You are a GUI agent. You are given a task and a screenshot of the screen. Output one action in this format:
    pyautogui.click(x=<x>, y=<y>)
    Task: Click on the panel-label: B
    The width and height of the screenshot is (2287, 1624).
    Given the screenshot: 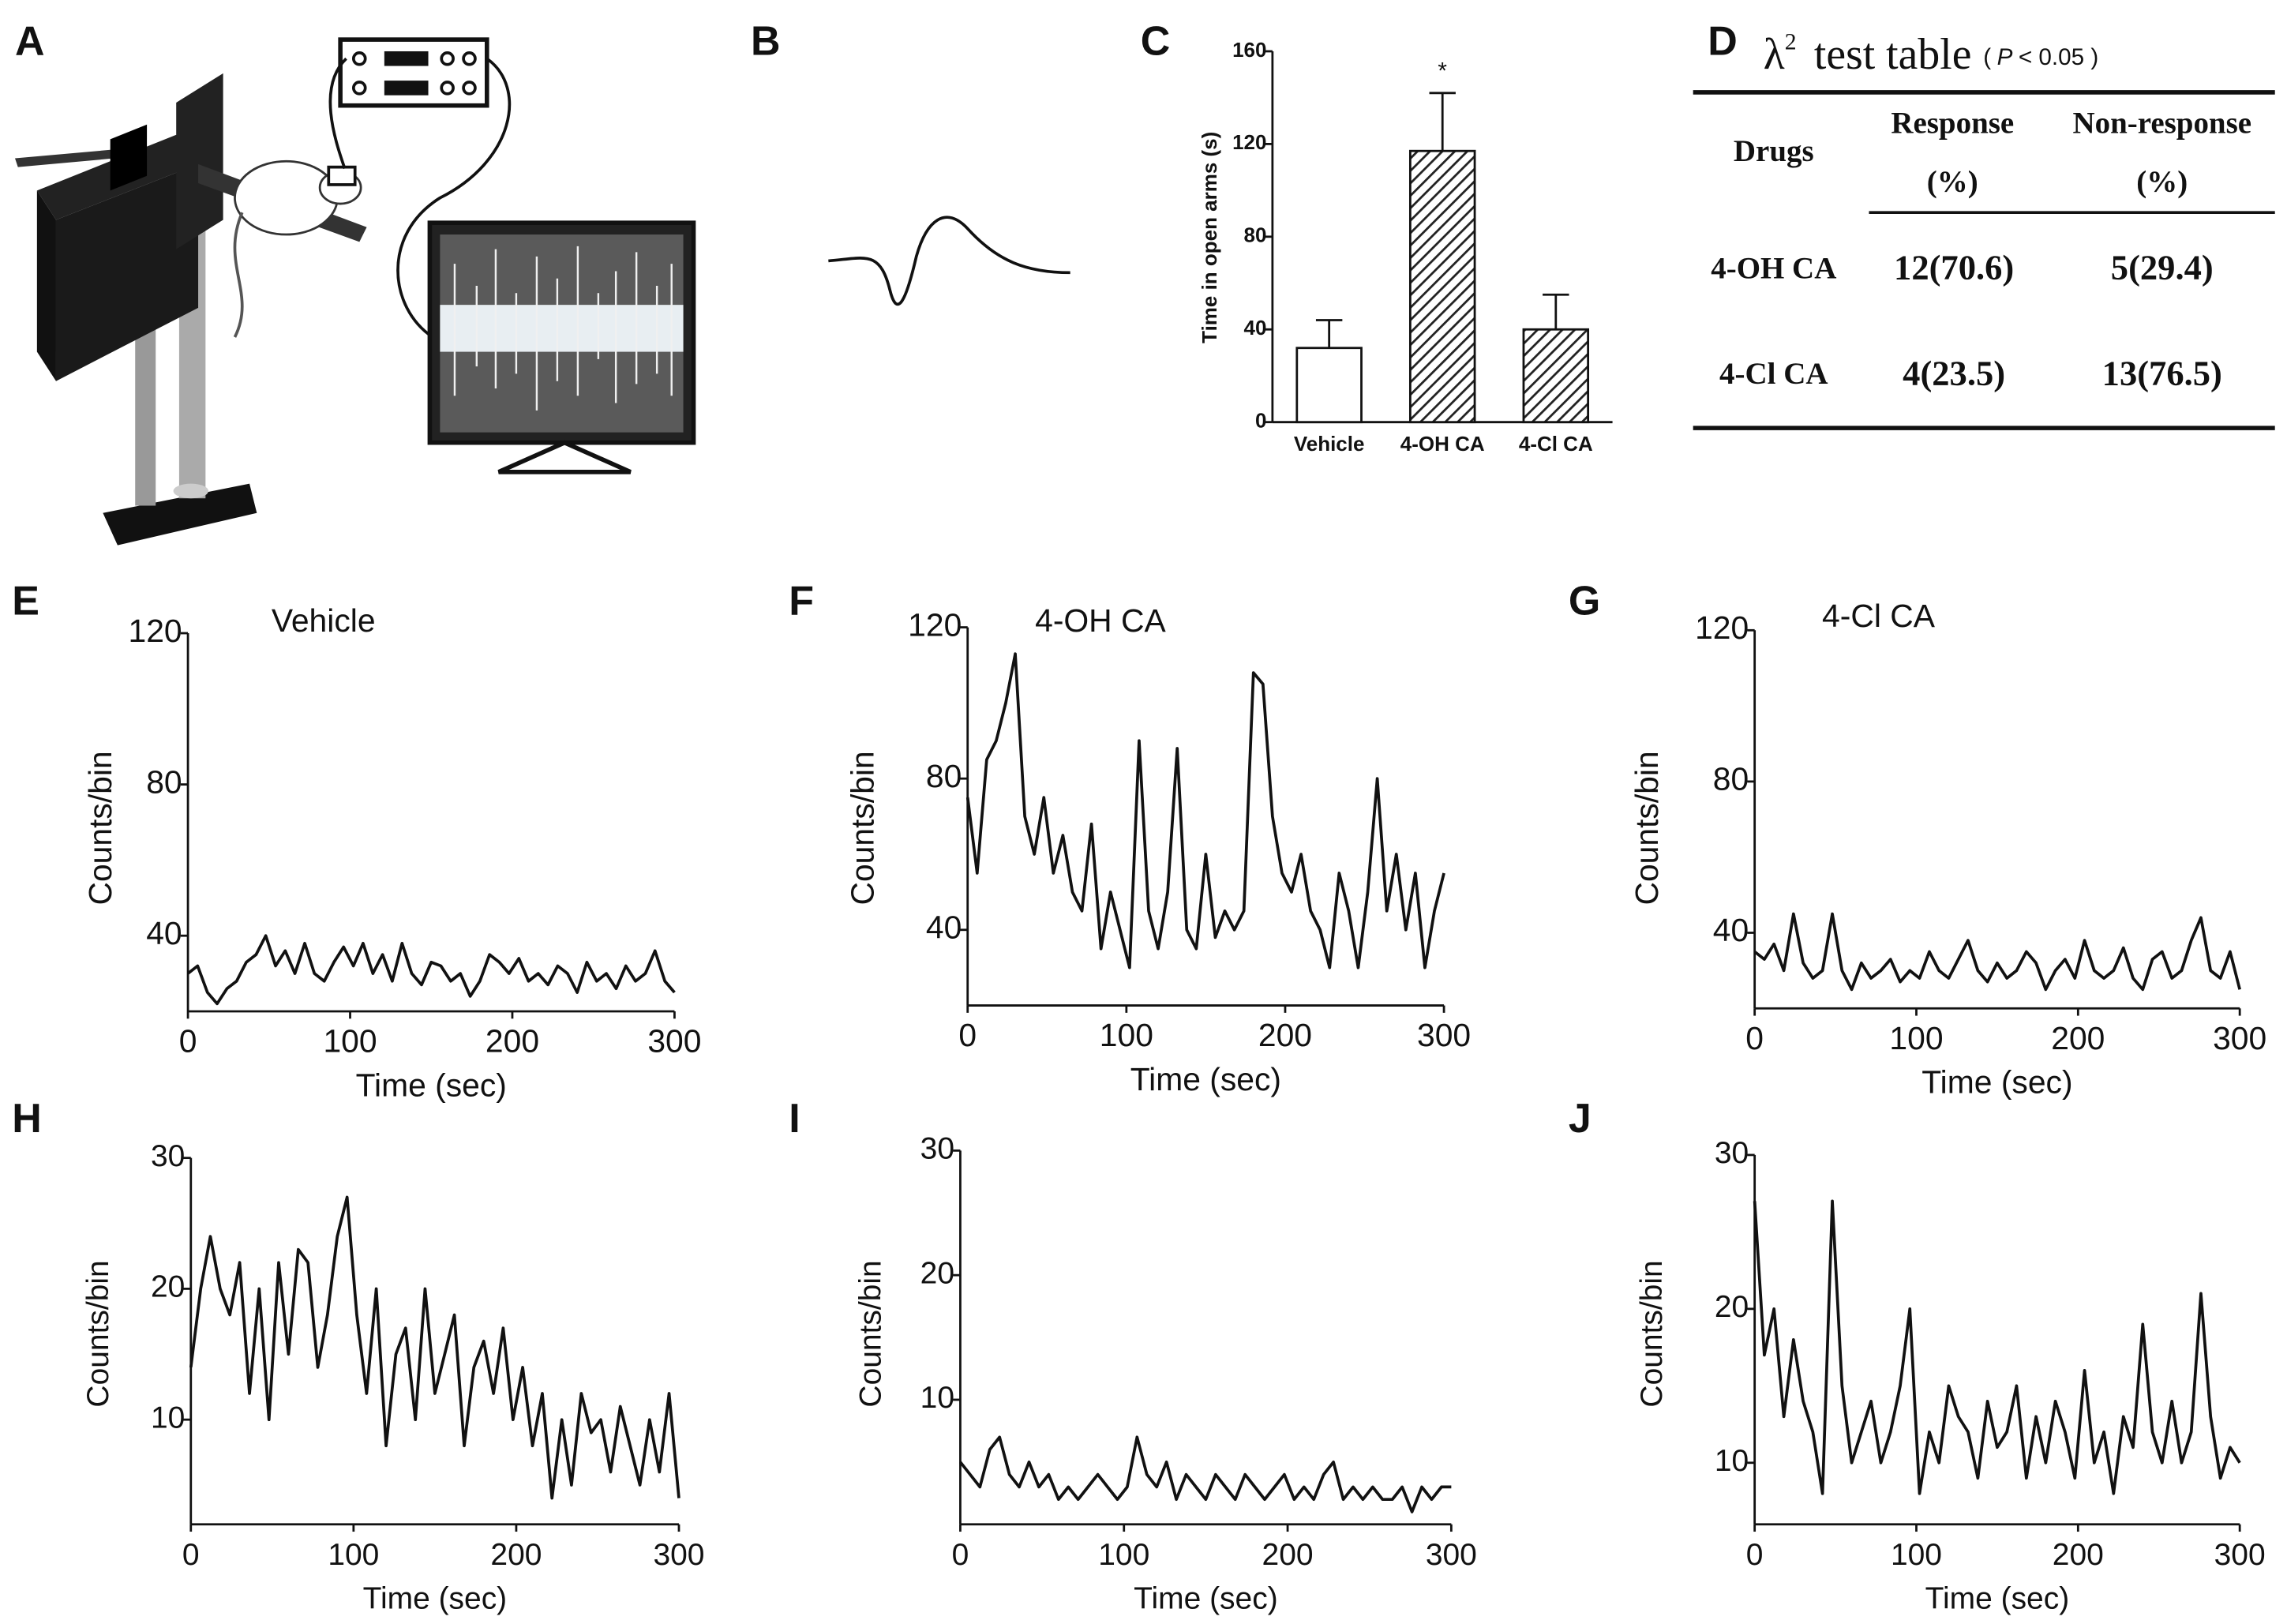 What is the action you would take?
    pyautogui.click(x=766, y=41)
    